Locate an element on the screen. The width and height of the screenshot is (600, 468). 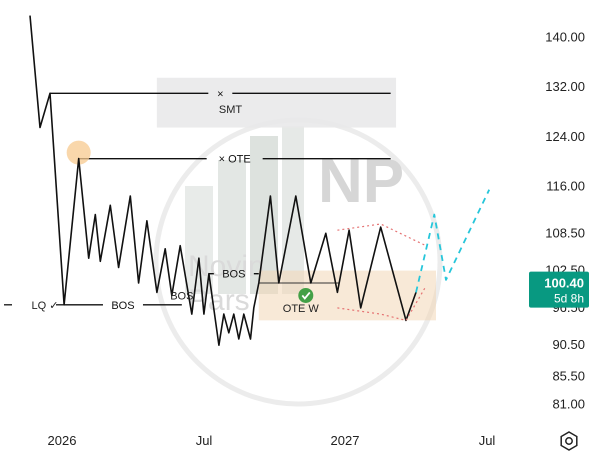
annotation-text: BOS is located at coordinates (181, 296).